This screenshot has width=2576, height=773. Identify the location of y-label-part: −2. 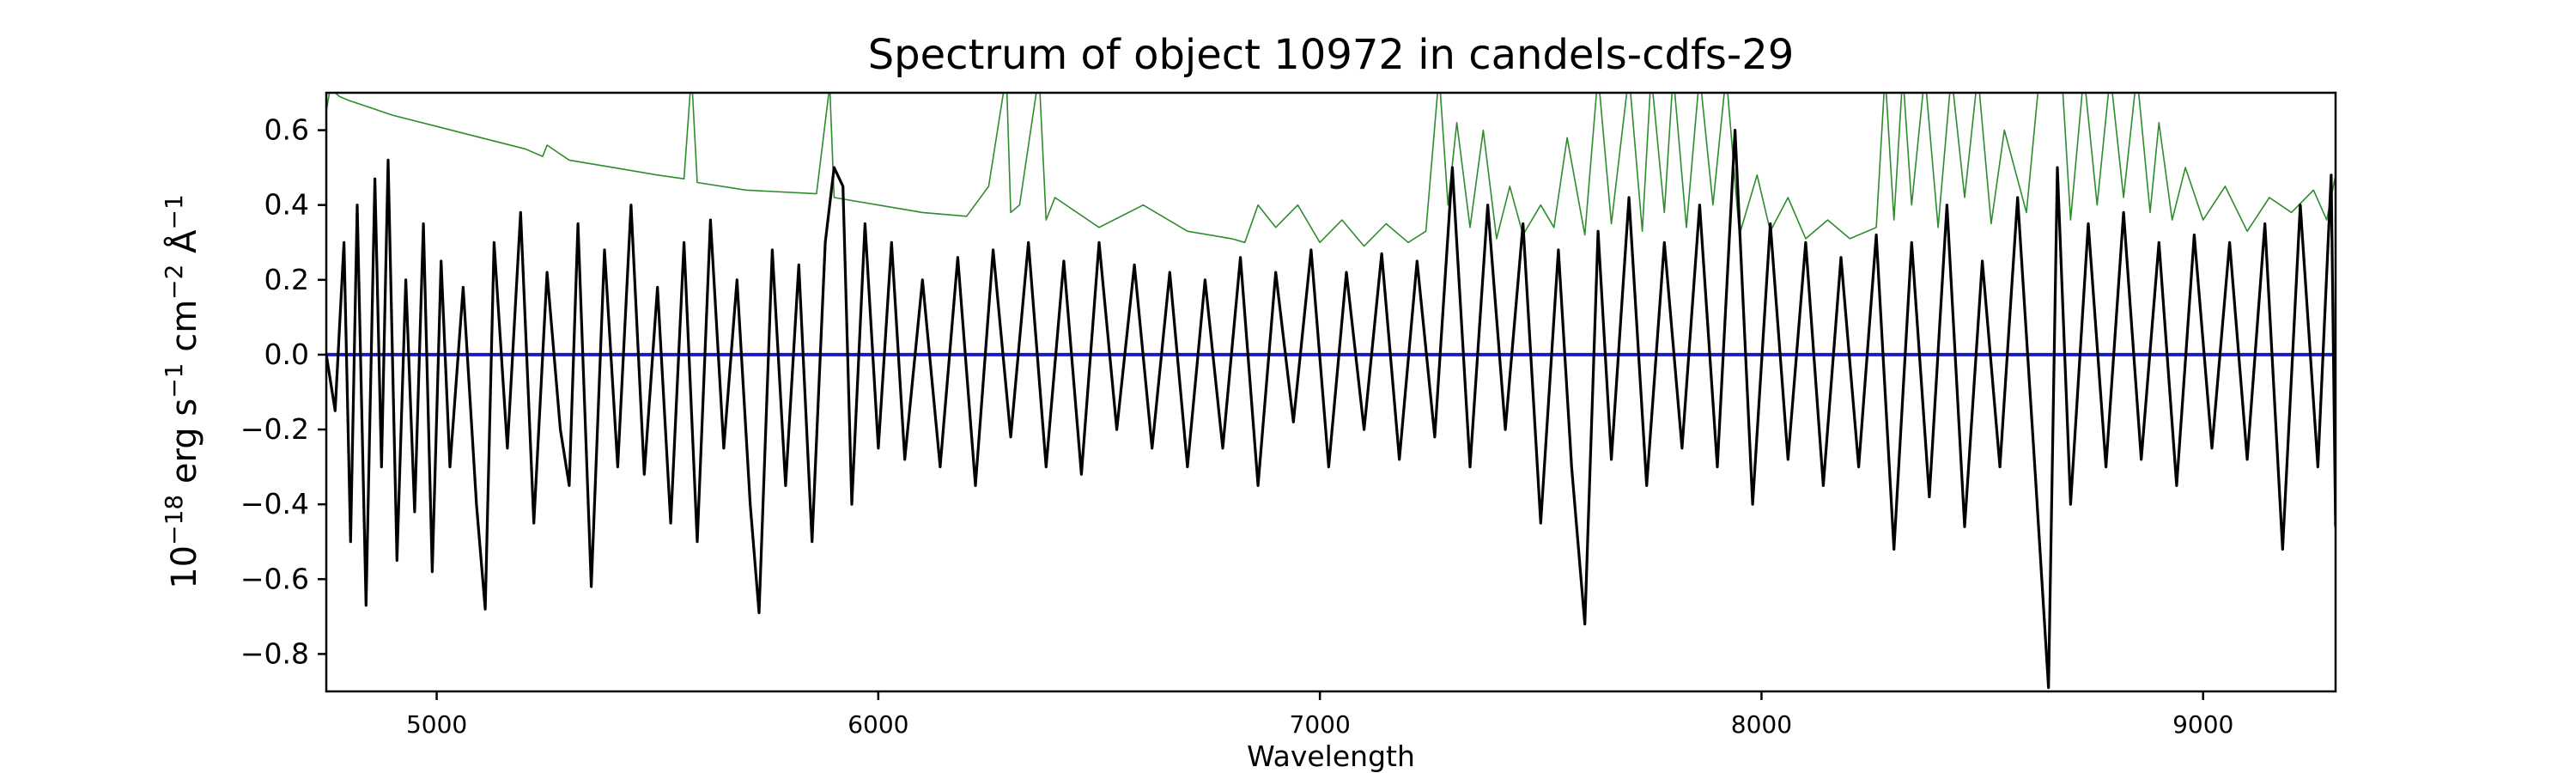
(174, 282).